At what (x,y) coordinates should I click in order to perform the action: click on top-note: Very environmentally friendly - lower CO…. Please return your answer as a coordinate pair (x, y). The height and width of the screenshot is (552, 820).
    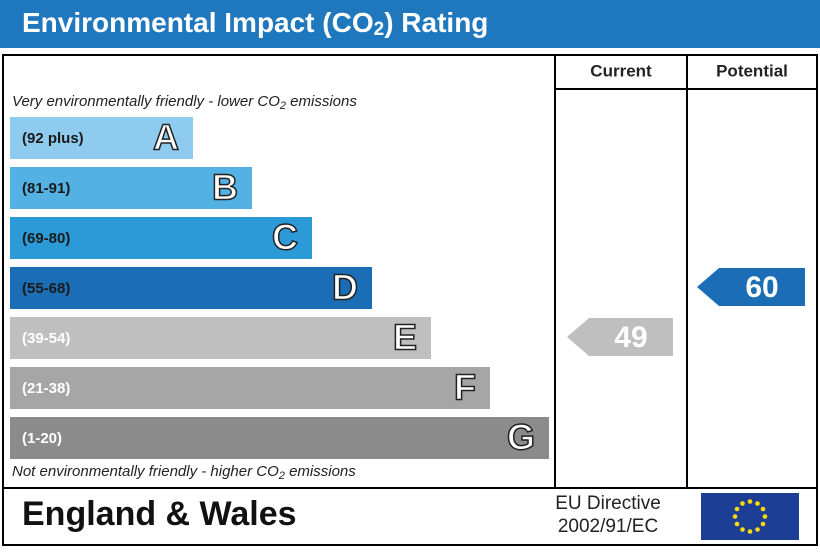
    Looking at the image, I should click on (184, 102).